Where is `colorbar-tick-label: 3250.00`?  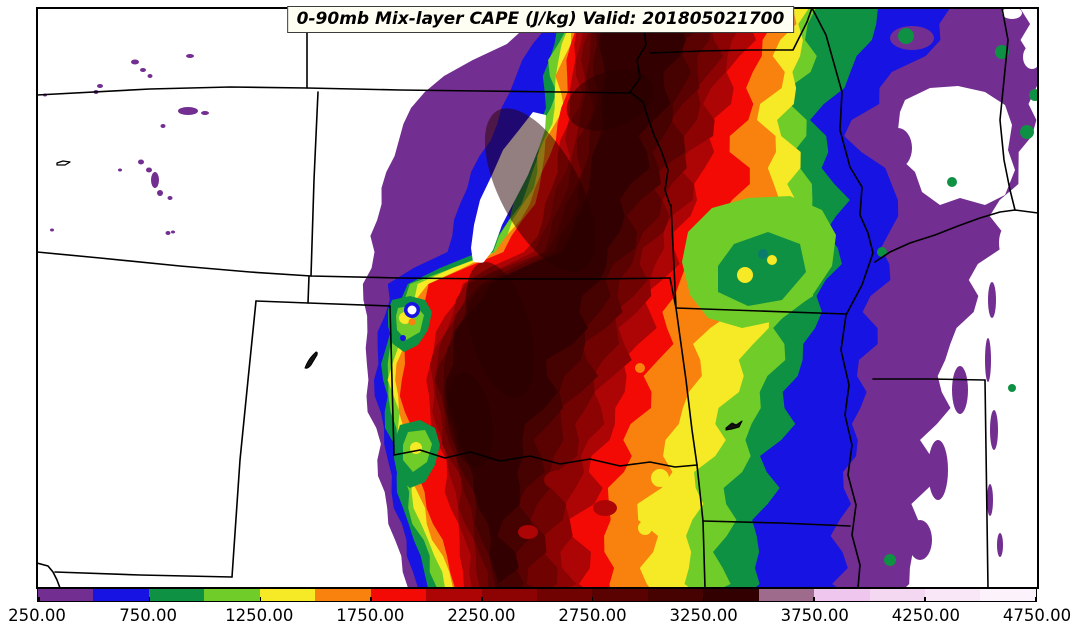
colorbar-tick-label: 3250.00 is located at coordinates (703, 615).